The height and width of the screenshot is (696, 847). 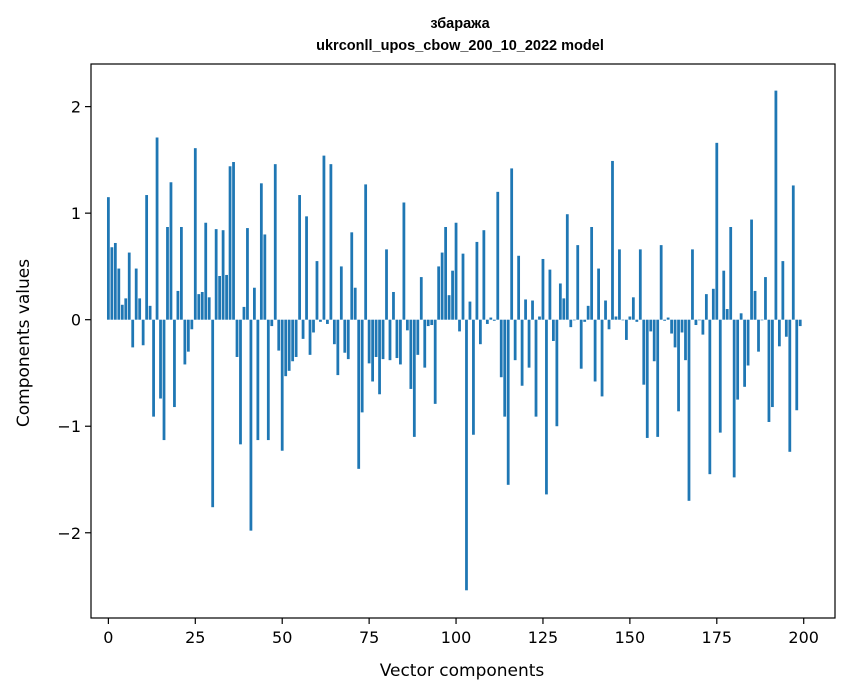 What do you see at coordinates (195, 637) in the screenshot?
I see `x-tick-label: 25` at bounding box center [195, 637].